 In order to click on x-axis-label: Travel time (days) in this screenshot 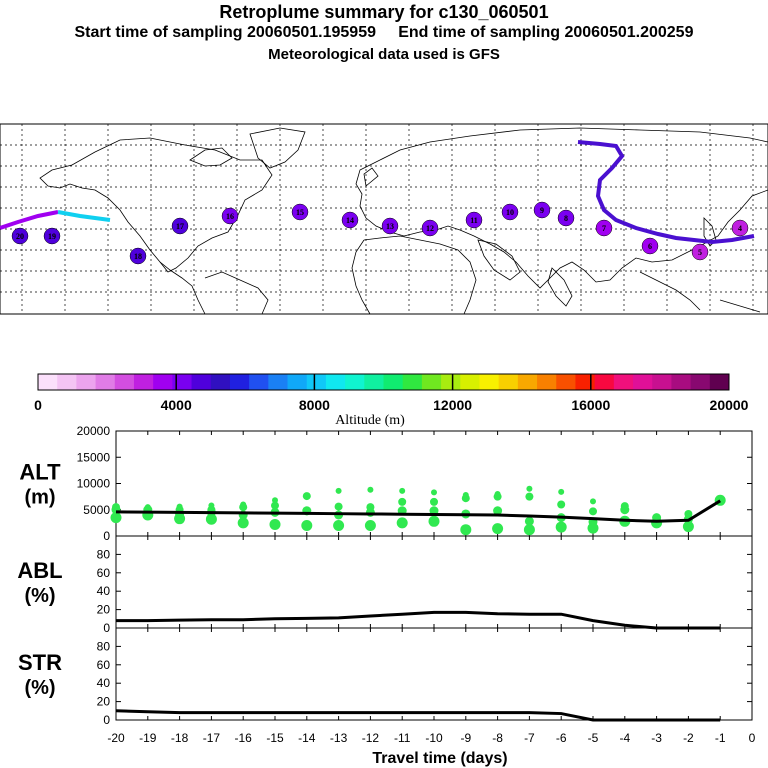, I will do `click(439, 758)`.